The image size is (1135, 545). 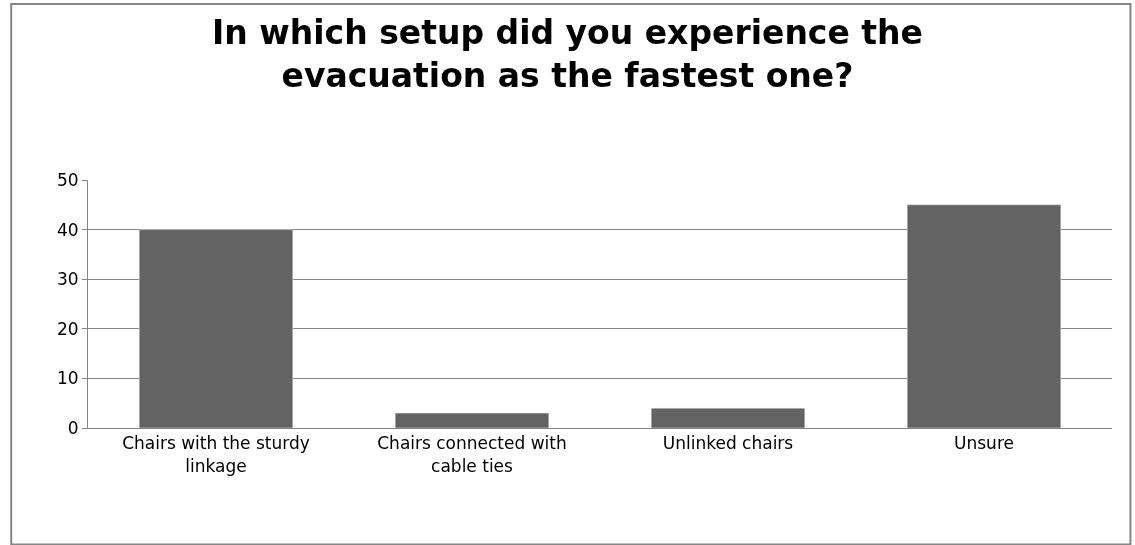 What do you see at coordinates (67, 328) in the screenshot?
I see `y-tick-label: 20` at bounding box center [67, 328].